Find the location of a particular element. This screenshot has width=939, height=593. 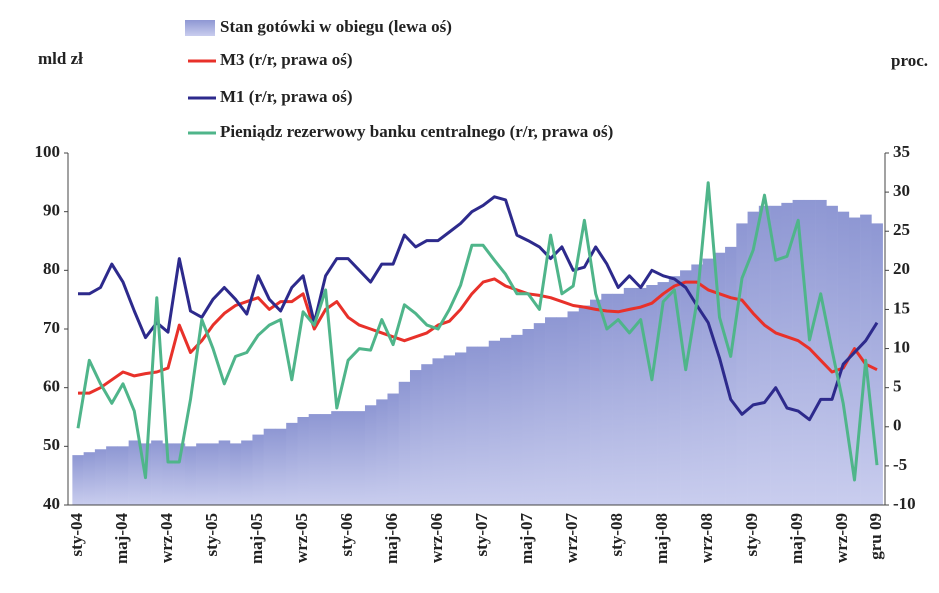

y2-tick-label: 35 is located at coordinates (901, 151).